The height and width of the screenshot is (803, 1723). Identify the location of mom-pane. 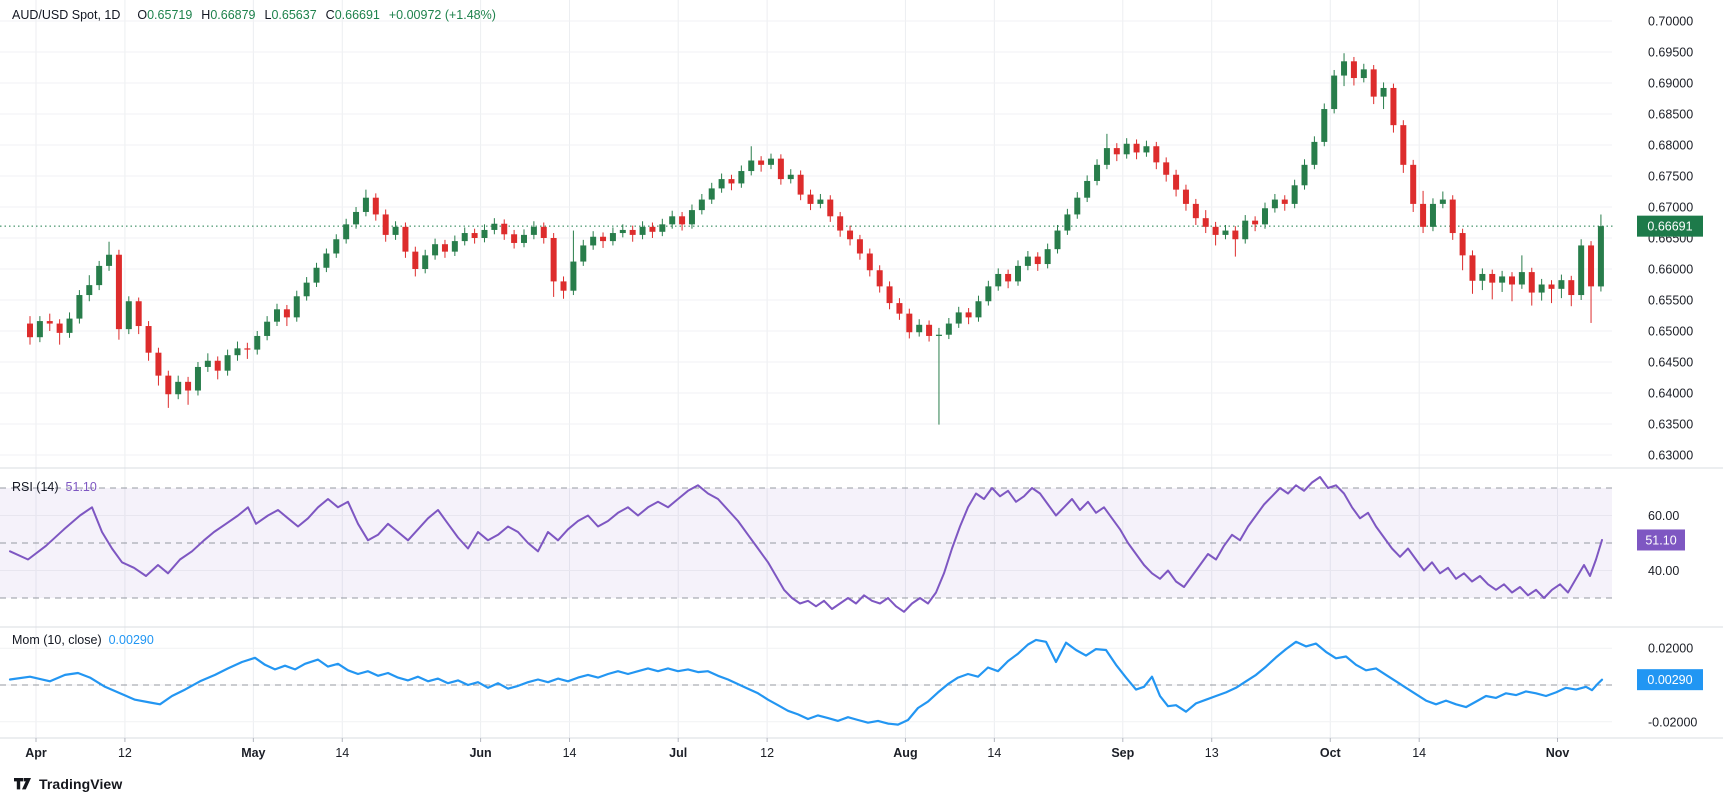
(806, 682).